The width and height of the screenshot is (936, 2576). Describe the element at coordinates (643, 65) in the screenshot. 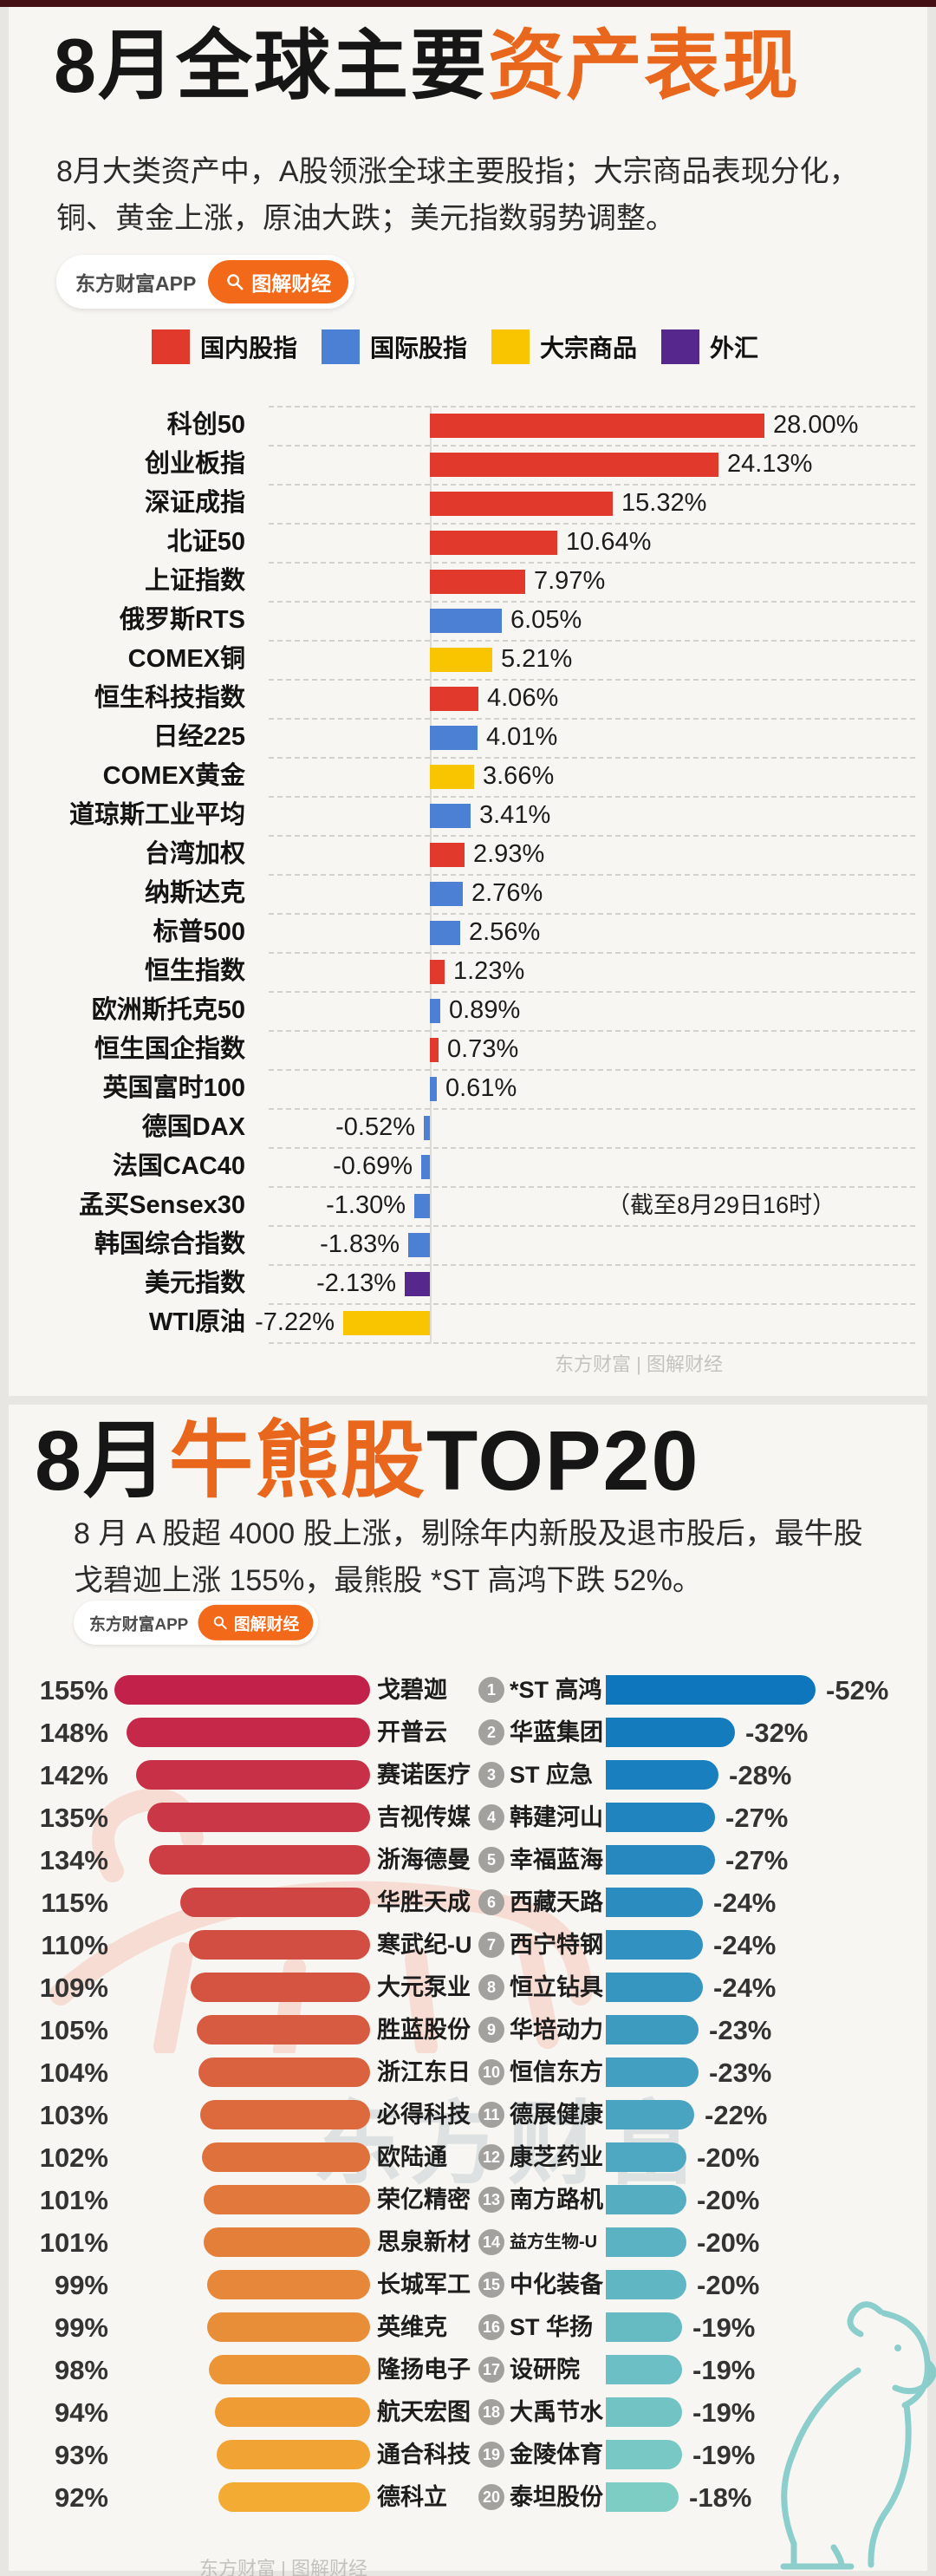

I see `title1-orange-part: 资产表现` at that location.